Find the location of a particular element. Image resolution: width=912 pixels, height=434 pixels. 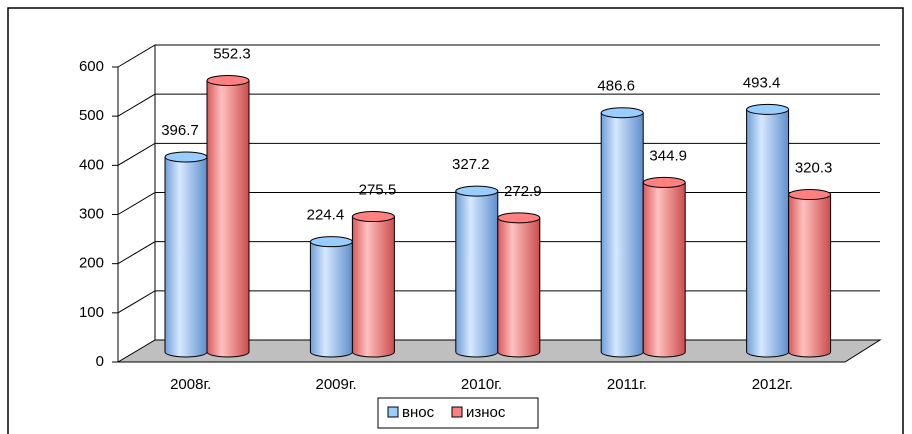

x-tick-label: 2012г. is located at coordinates (772, 384).